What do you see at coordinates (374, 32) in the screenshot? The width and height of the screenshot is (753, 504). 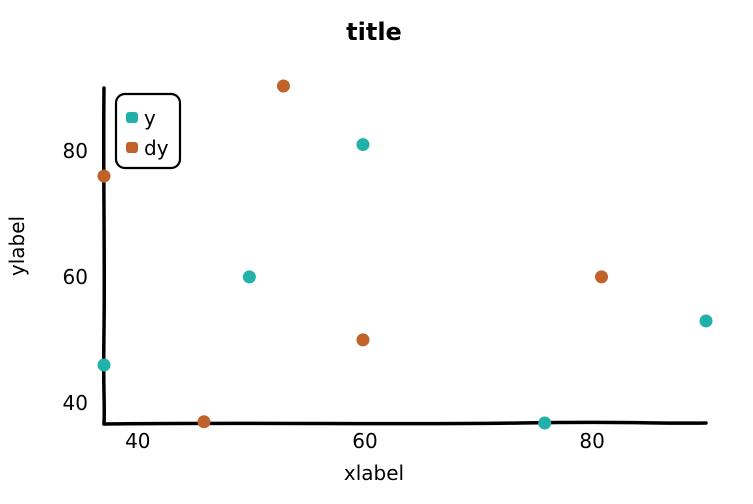 I see `chart-title: title` at bounding box center [374, 32].